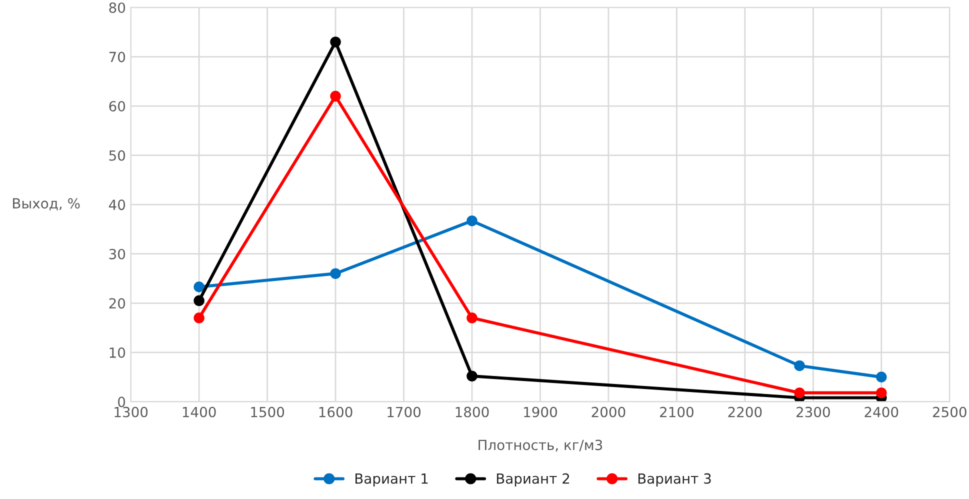  I want to click on x-tick-label: 2500, so click(949, 412).